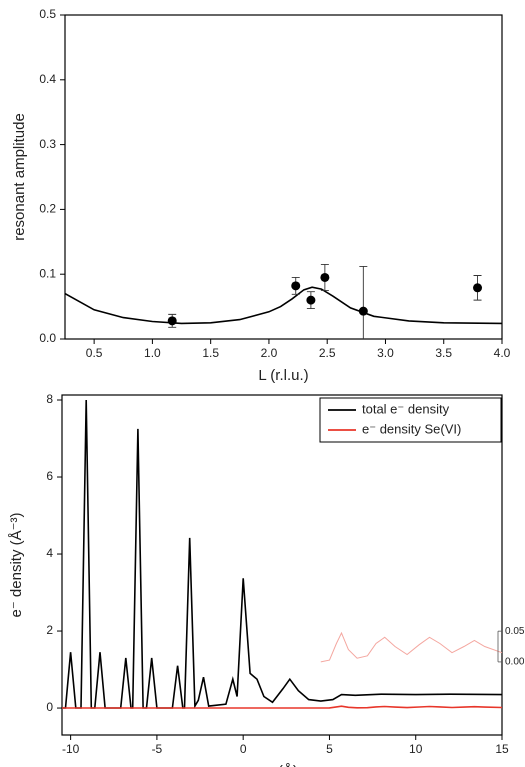 This screenshot has height=767, width=525. What do you see at coordinates (47, 144) in the screenshot?
I see `y-tick-label: 0.3` at bounding box center [47, 144].